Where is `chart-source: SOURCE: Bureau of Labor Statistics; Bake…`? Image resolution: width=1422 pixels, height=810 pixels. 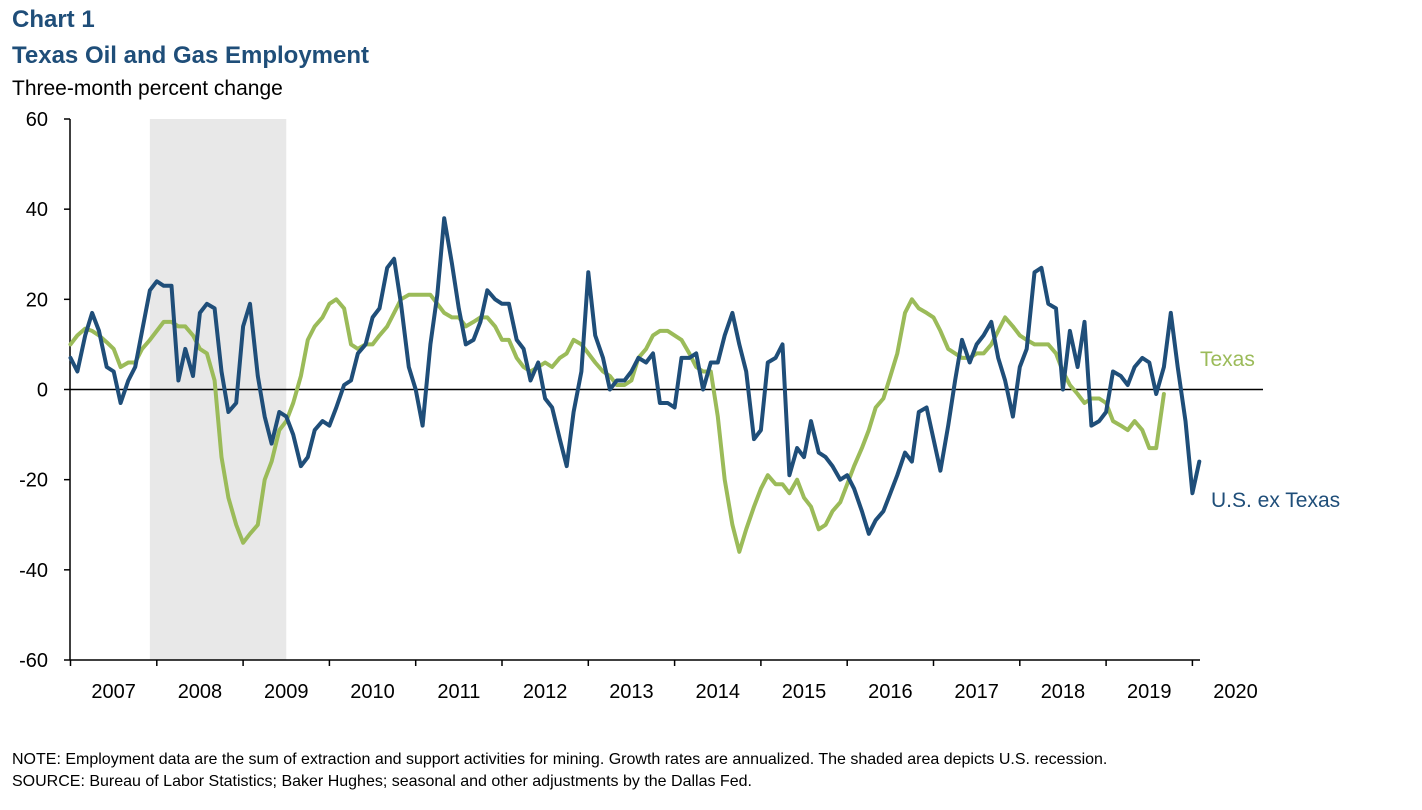
chart-source: SOURCE: Bureau of Labor Statistics; Bake… is located at coordinates (382, 781).